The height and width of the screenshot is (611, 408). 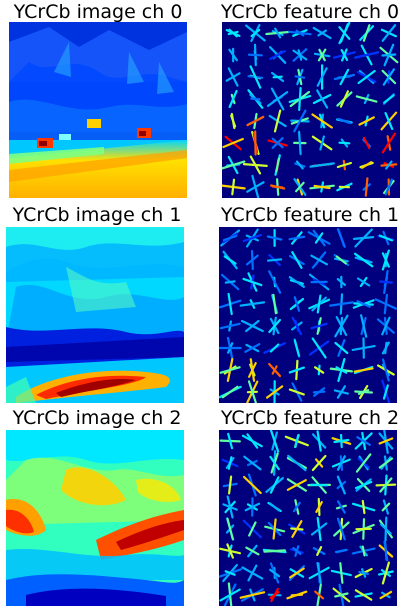 What do you see at coordinates (310, 215) in the screenshot?
I see `panel-title-feature-ch1: YCrCb feature ch 1` at bounding box center [310, 215].